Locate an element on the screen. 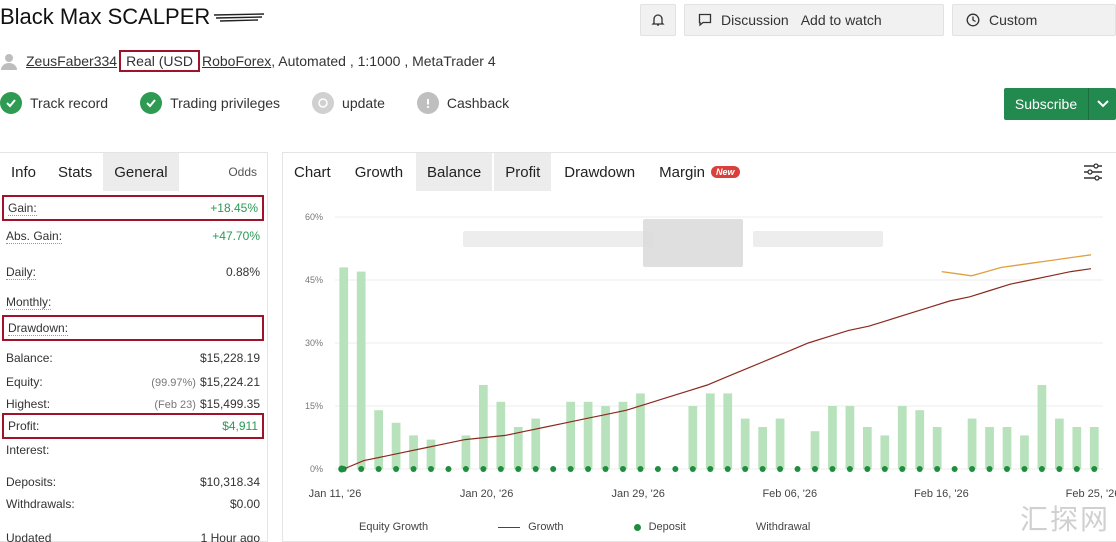 The height and width of the screenshot is (542, 1116). subscribe-dropdown-button is located at coordinates (1102, 104).